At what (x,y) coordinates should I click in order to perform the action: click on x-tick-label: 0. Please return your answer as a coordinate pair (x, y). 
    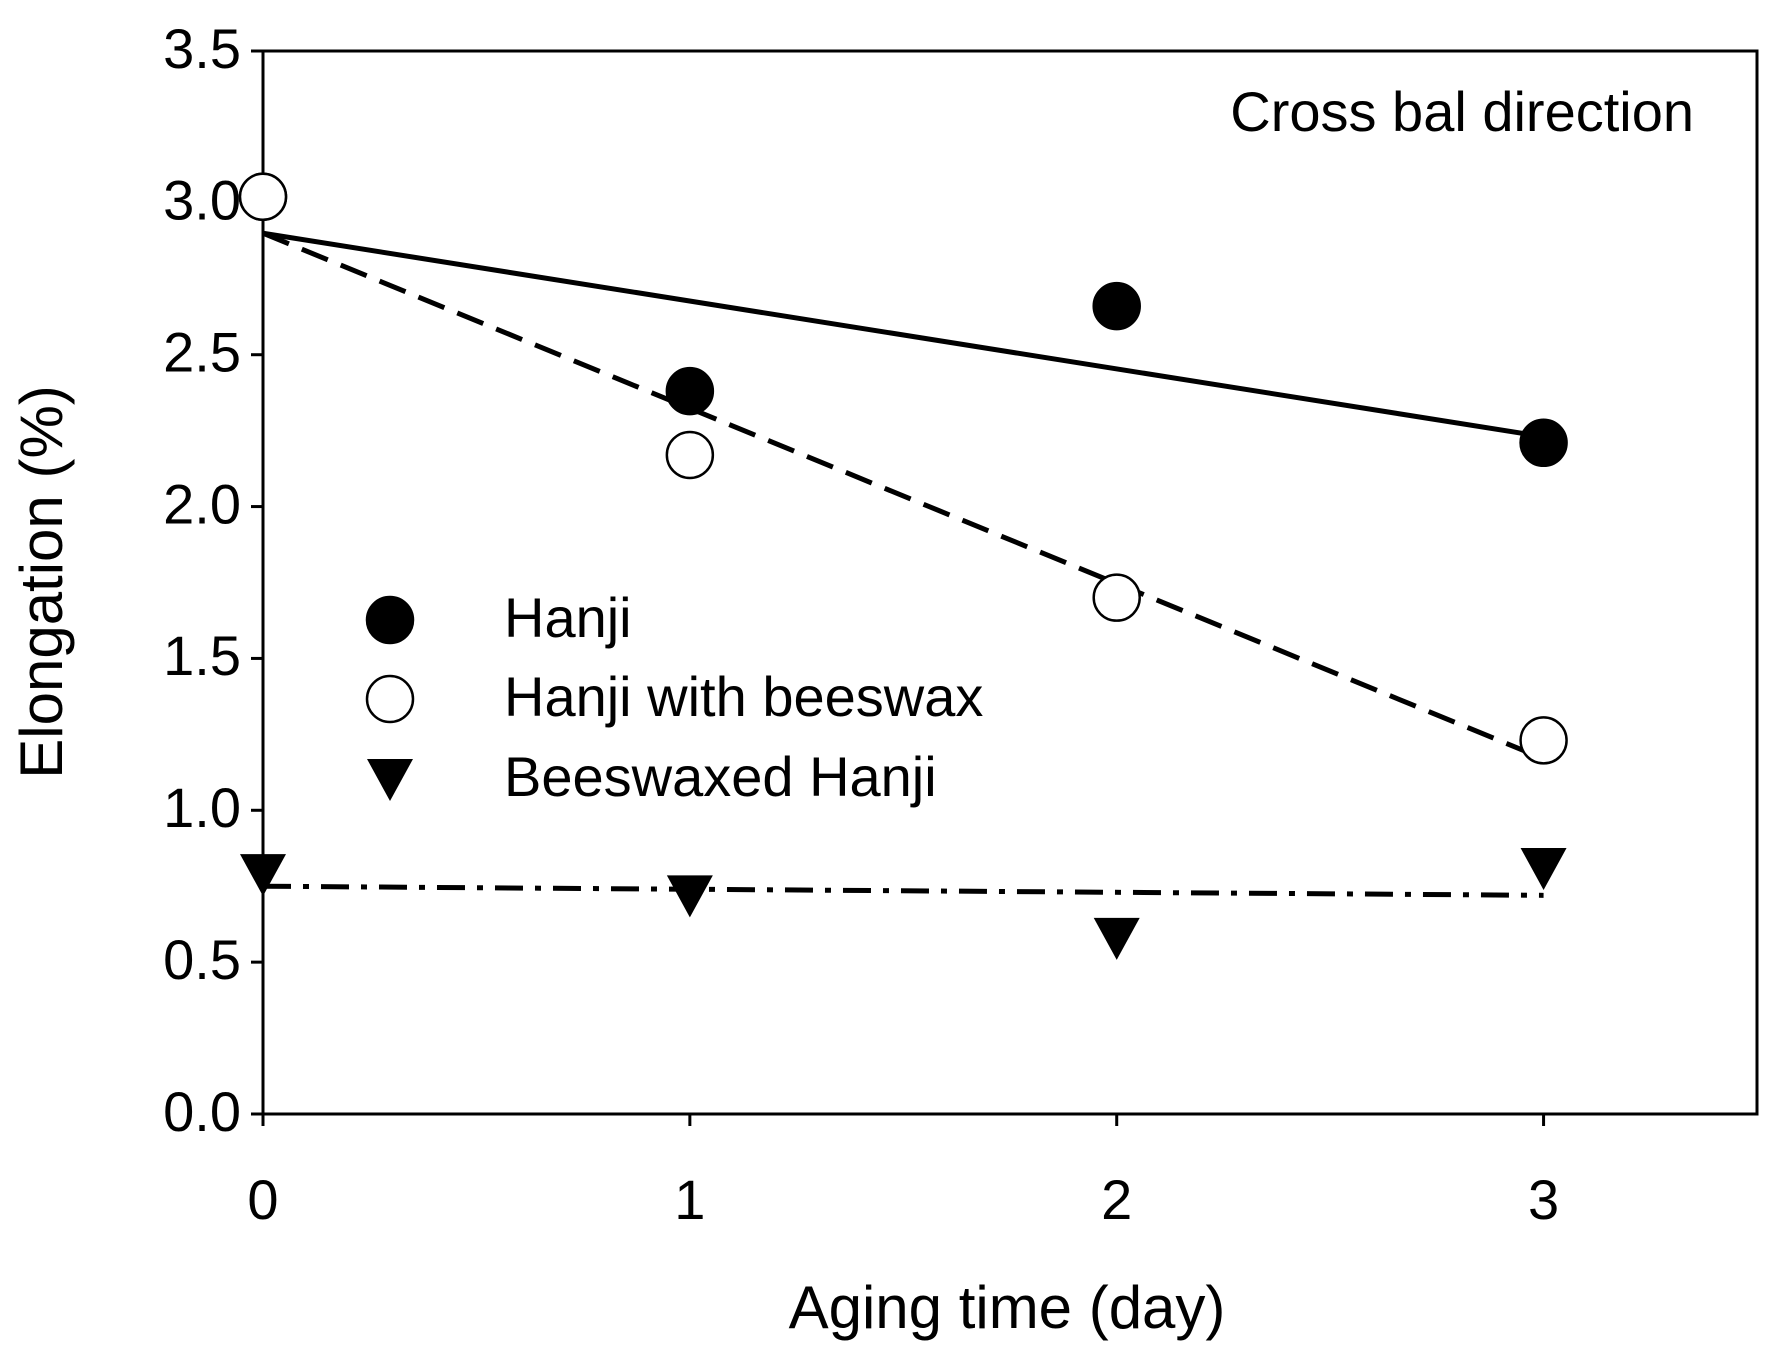
    Looking at the image, I should click on (262, 1199).